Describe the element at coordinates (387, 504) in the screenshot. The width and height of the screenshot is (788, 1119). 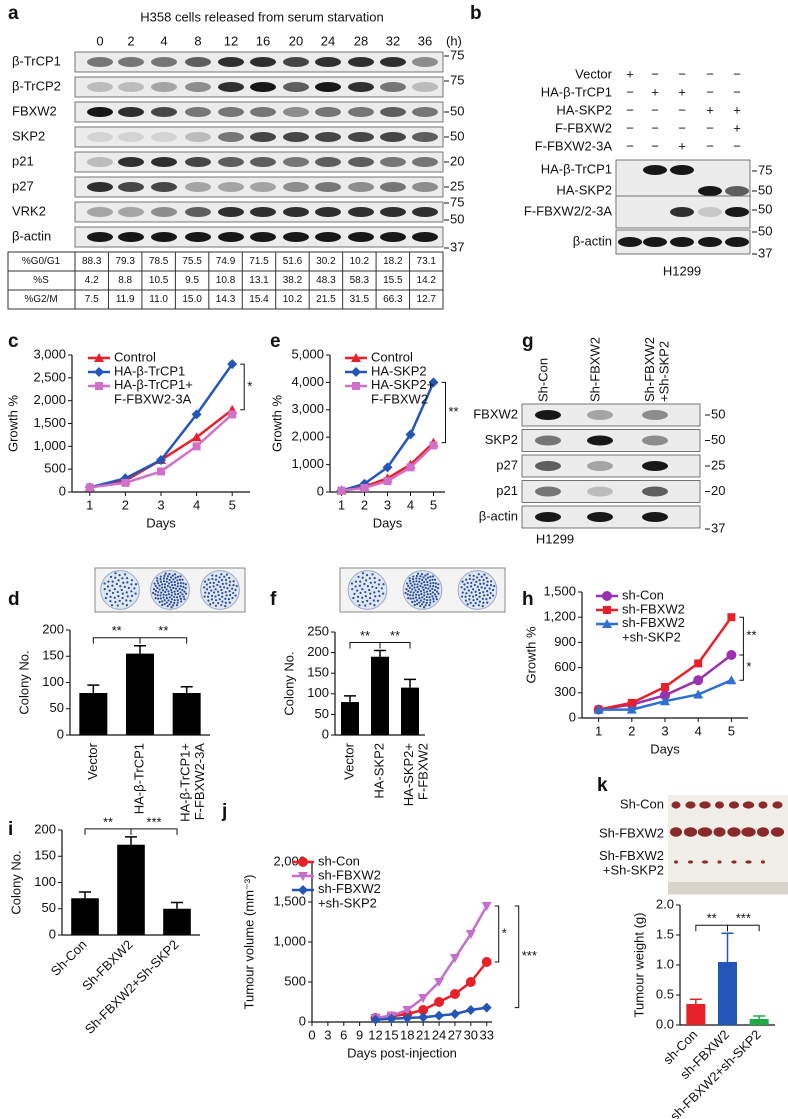
I see `x-tick-label: 3` at that location.